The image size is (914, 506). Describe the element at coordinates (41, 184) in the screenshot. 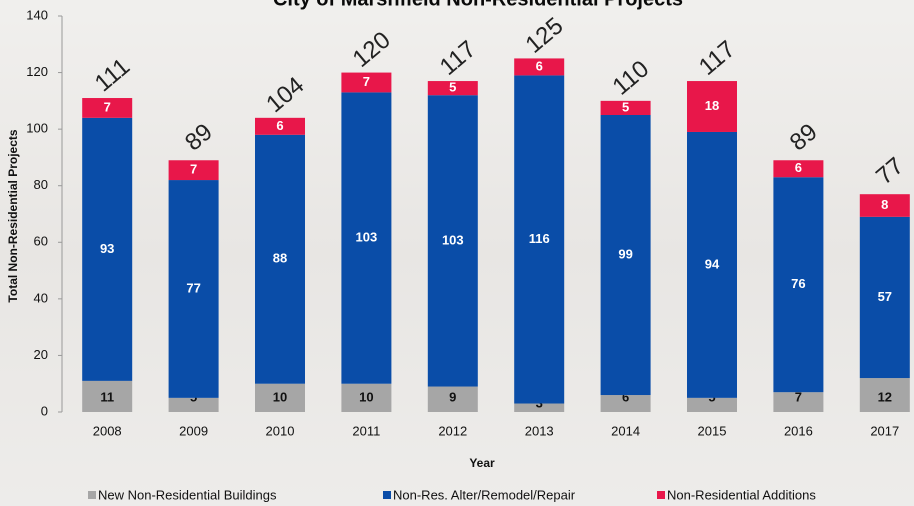

I see `y-tick-label: 80` at that location.